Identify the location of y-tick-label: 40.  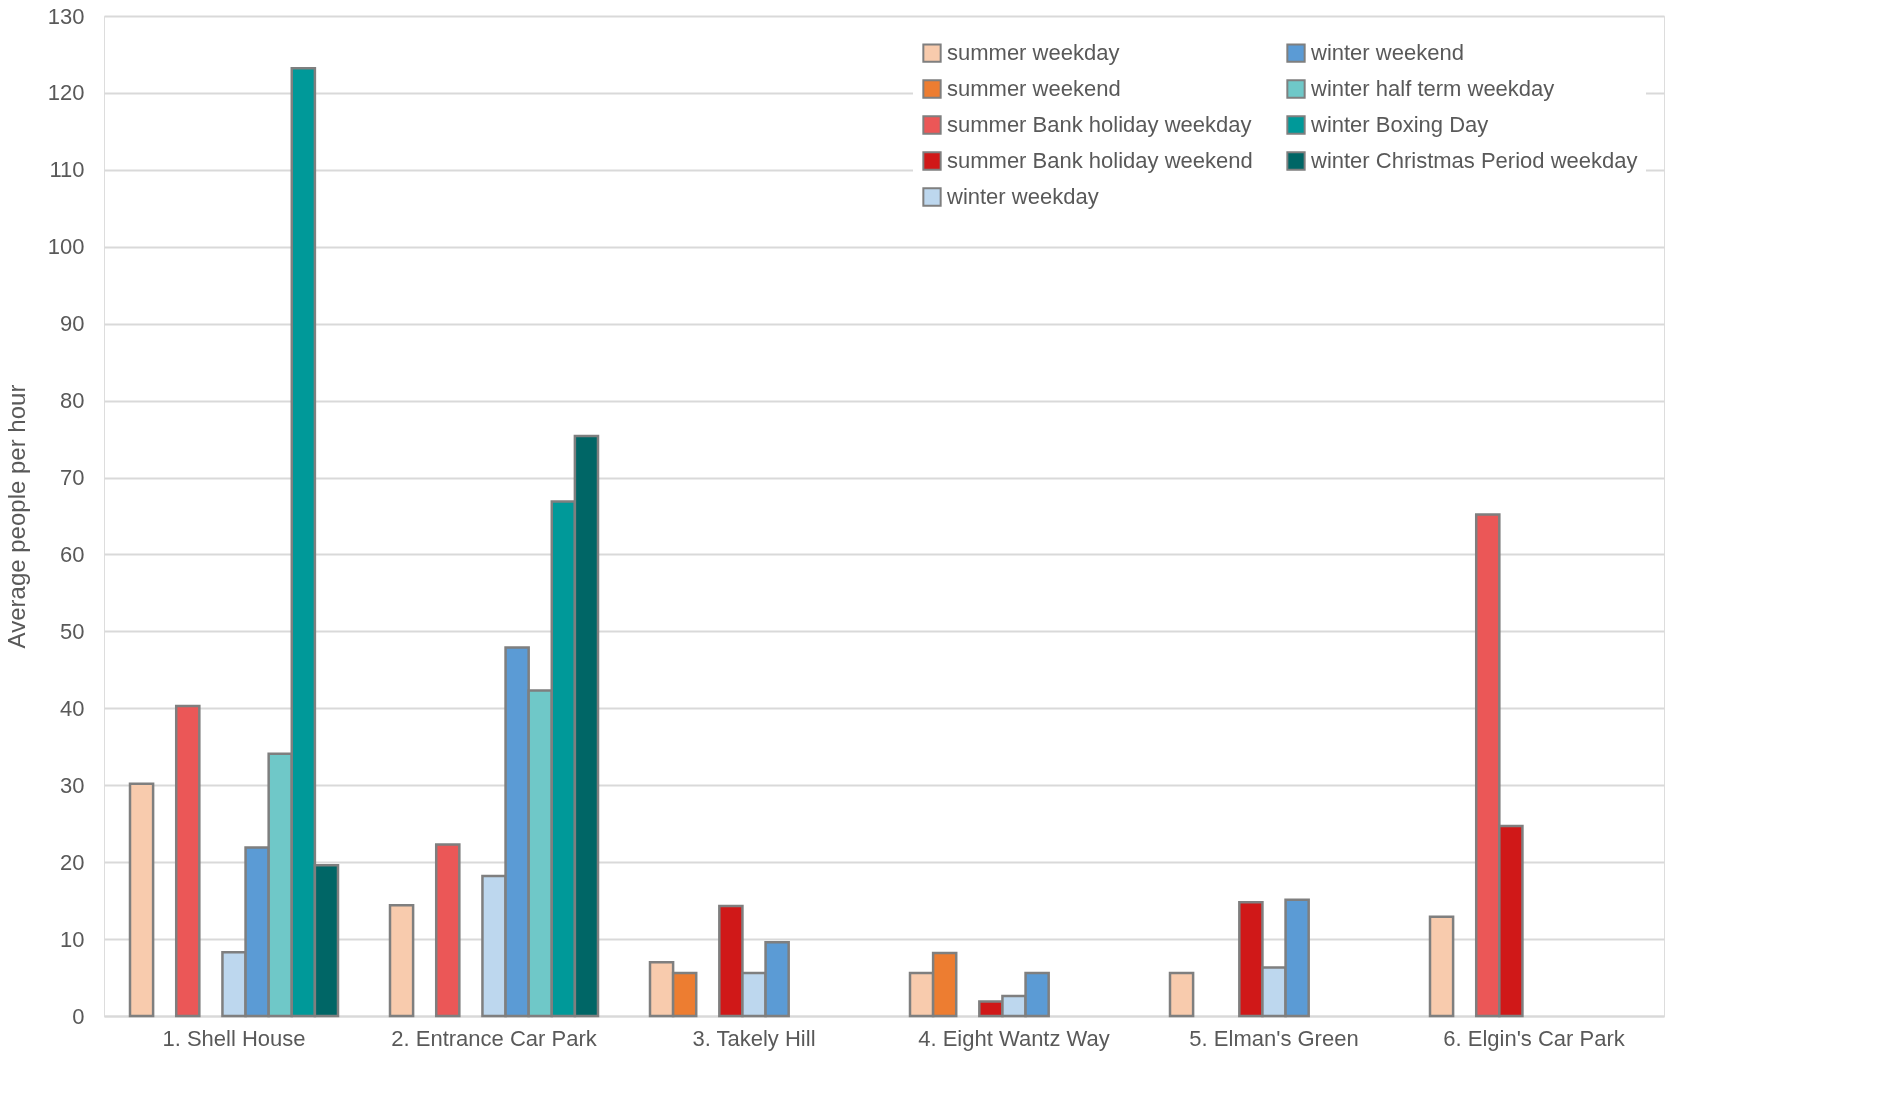
(72, 708).